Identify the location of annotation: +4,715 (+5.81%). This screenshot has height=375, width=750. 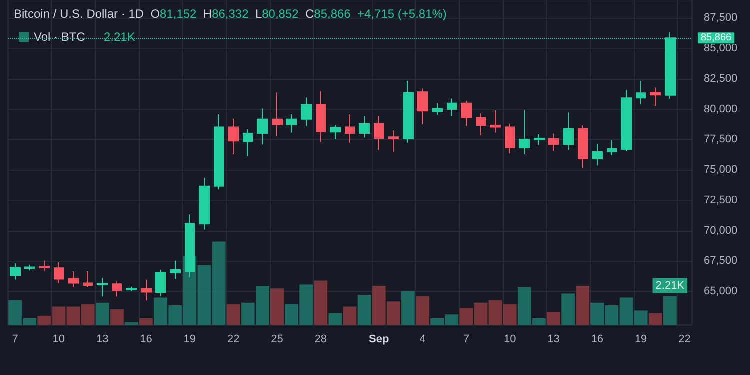
(402, 14).